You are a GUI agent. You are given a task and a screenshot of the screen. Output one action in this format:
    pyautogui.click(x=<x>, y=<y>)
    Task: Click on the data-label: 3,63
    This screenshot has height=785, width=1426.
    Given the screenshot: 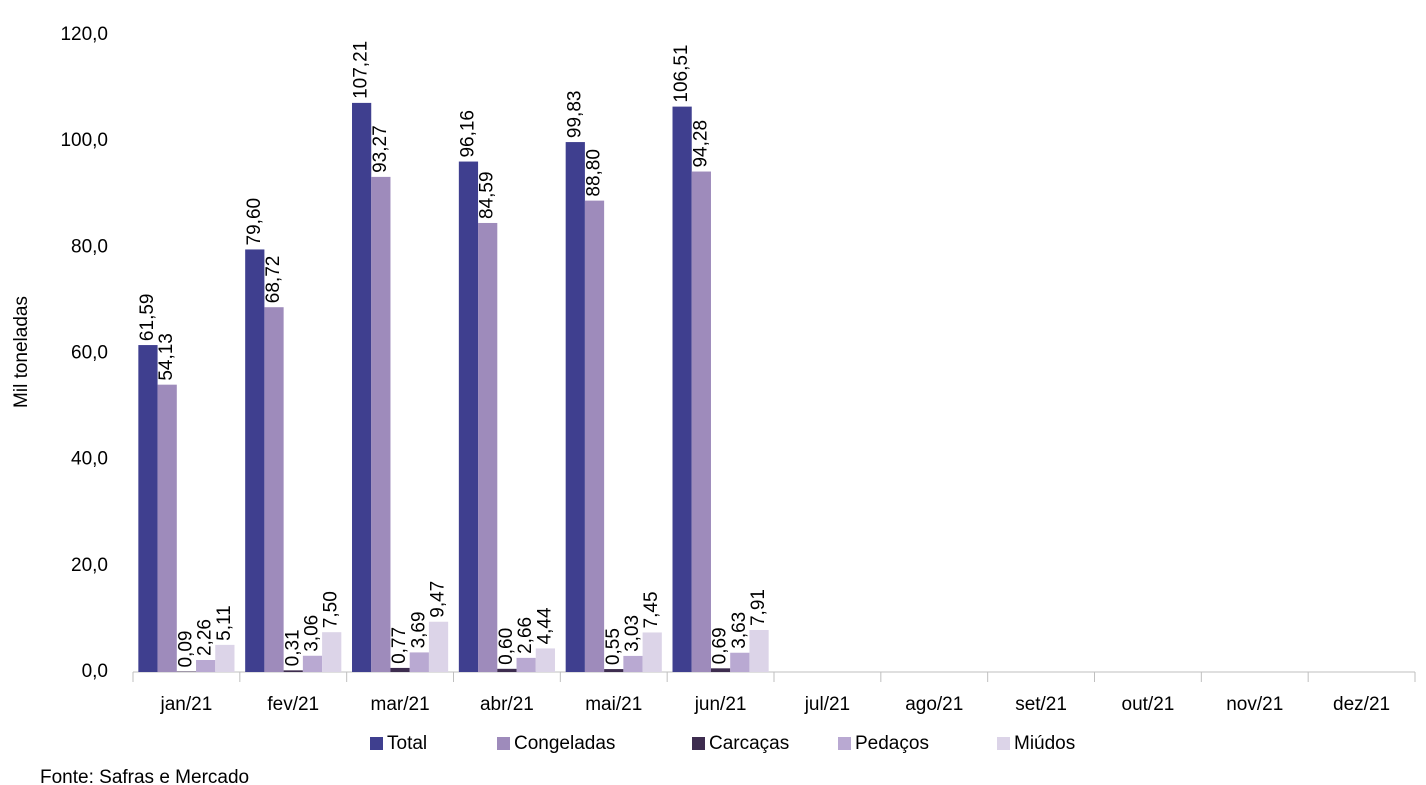 What is the action you would take?
    pyautogui.click(x=739, y=630)
    